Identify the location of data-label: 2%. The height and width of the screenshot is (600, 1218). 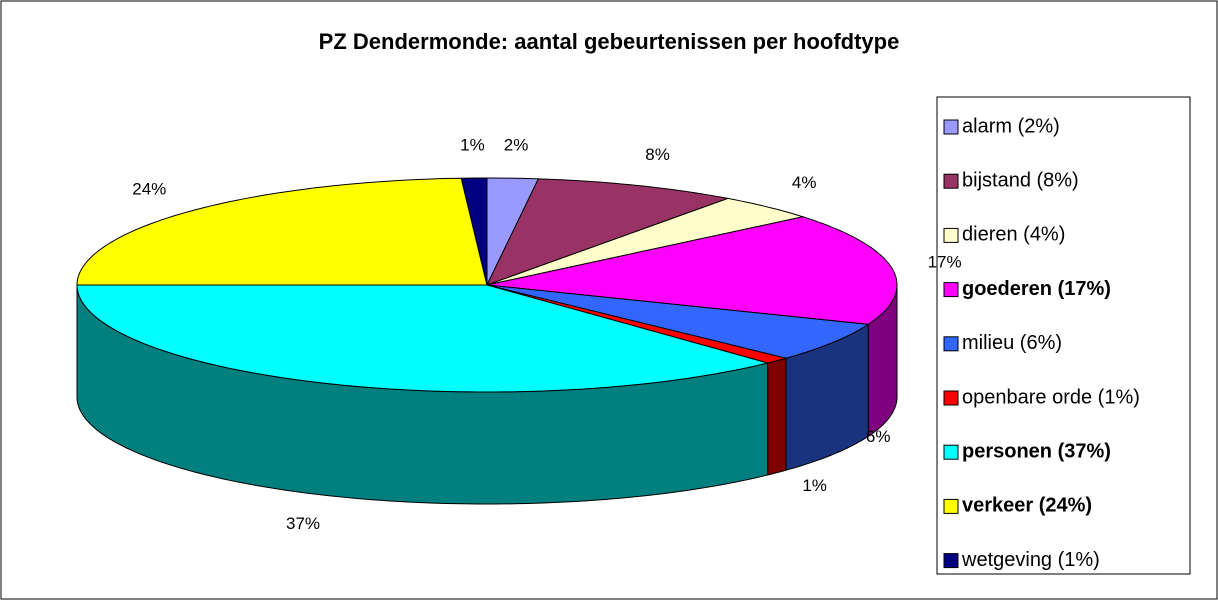
(516, 145).